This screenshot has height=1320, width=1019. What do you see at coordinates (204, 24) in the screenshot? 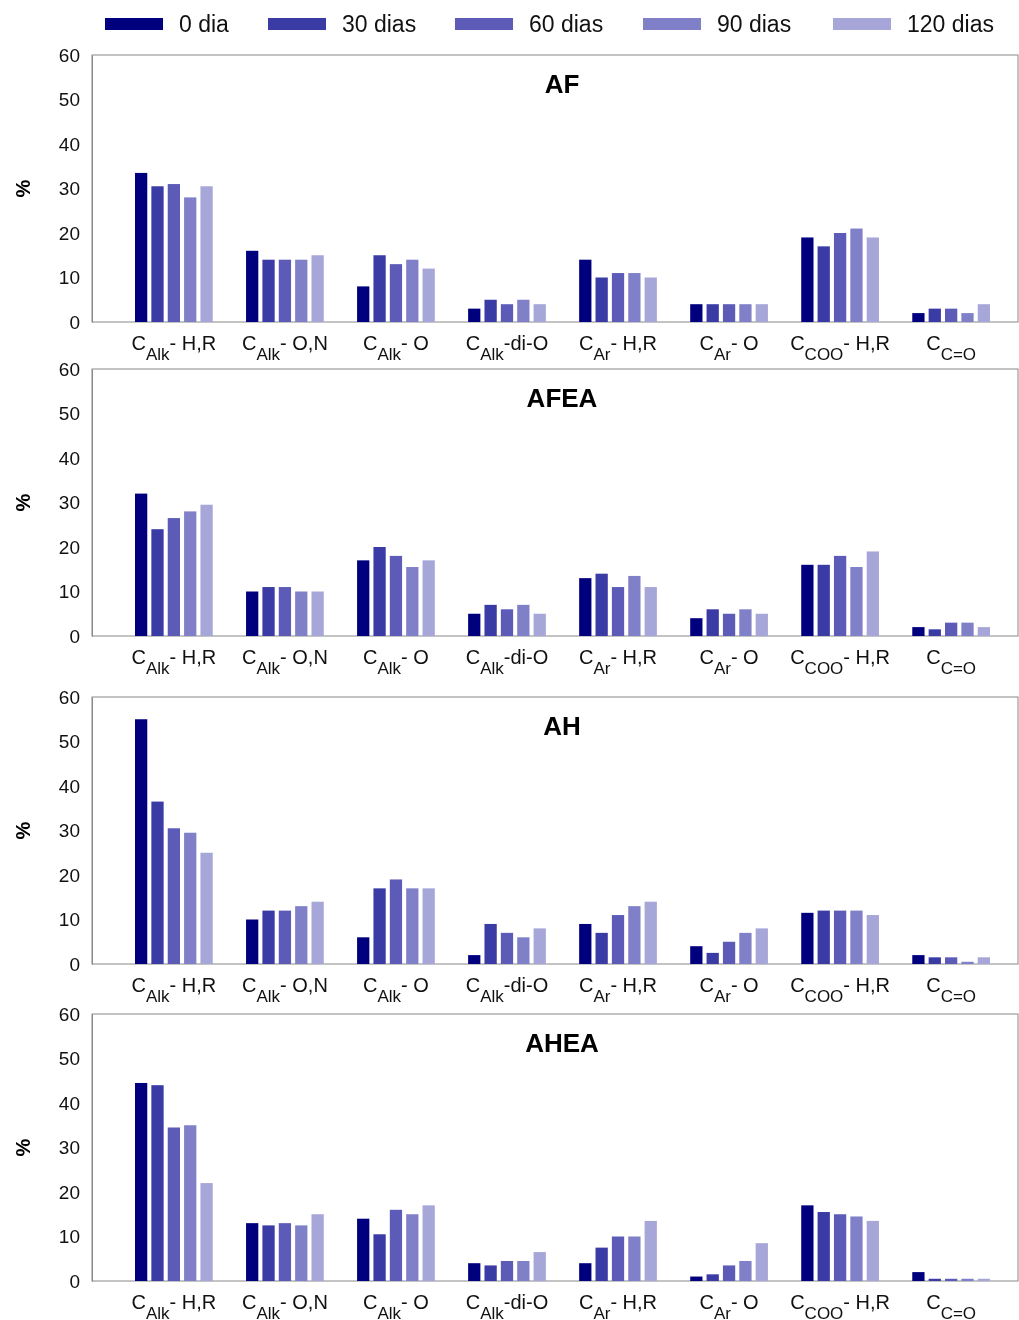
I see `legend-label: 0 dia` at bounding box center [204, 24].